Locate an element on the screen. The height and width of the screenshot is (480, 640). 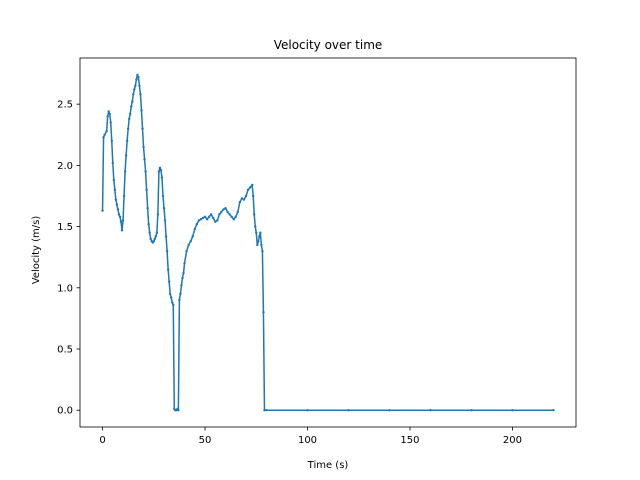
chart-title: Velocity over time is located at coordinates (328, 45).